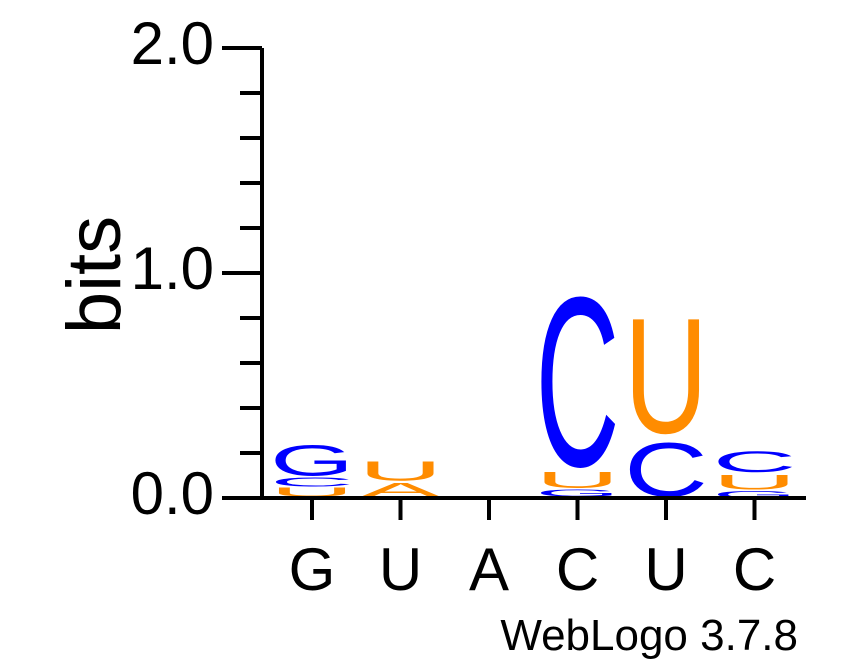 The image size is (850, 667). Describe the element at coordinates (94, 275) in the screenshot. I see `y-axis-label: bits` at that location.